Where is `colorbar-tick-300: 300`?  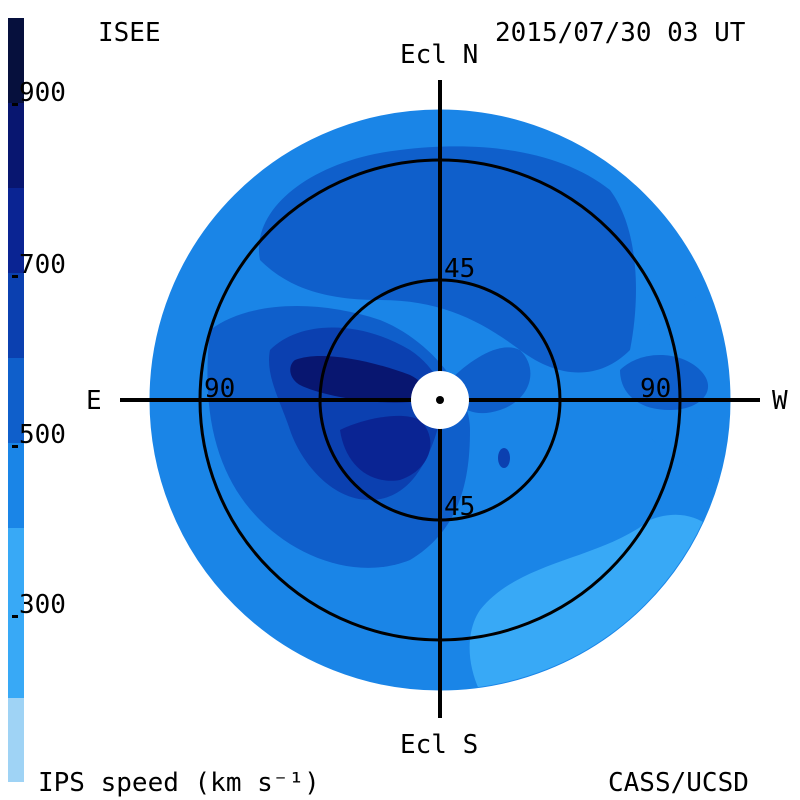
colorbar-tick-300: 300 is located at coordinates (39, 605).